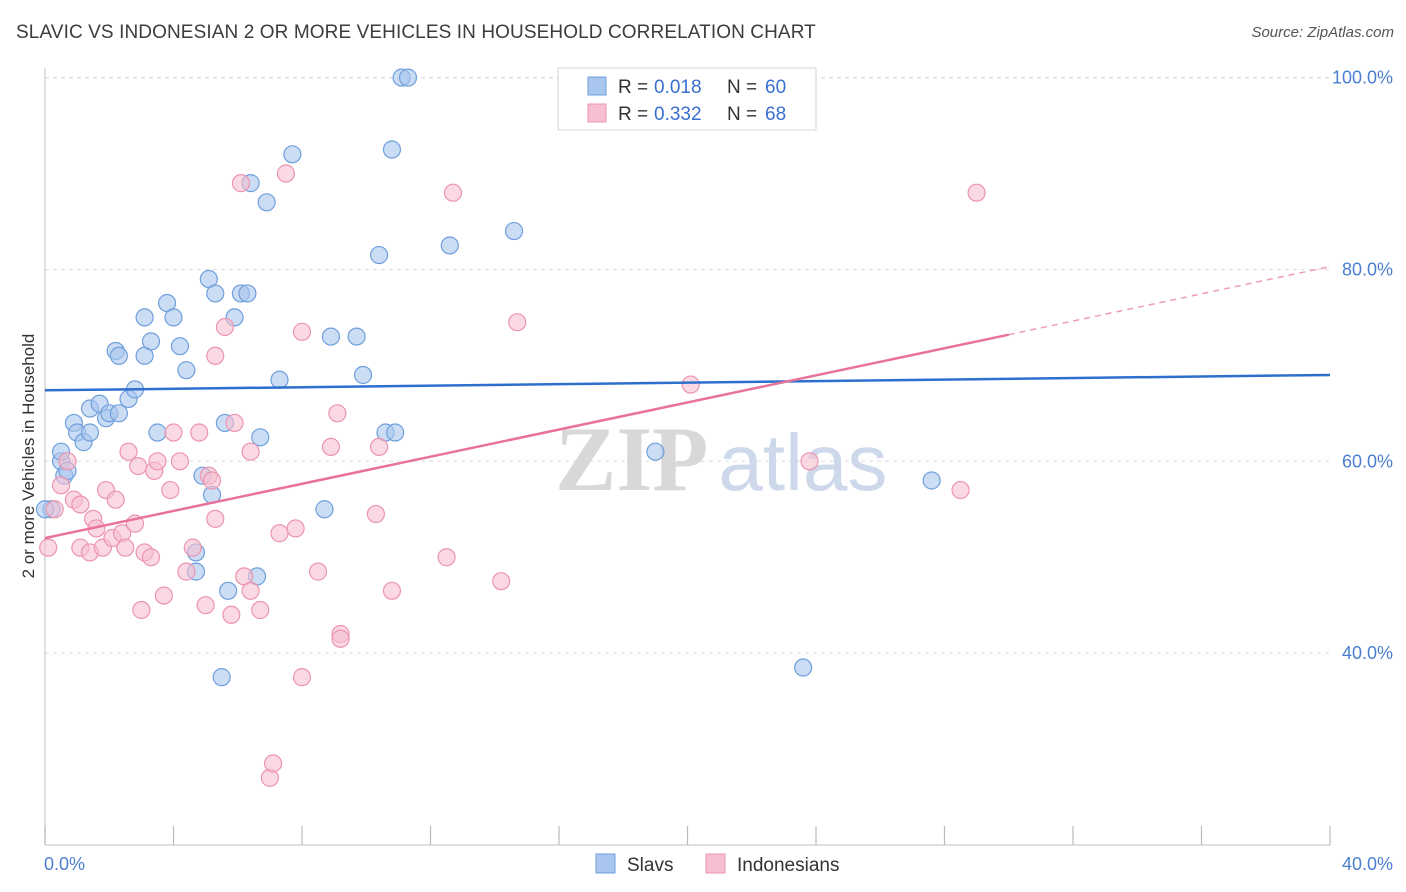  Describe the element at coordinates (678, 87) in the screenshot. I see `legend-r-value-slavs: 0.018` at that location.